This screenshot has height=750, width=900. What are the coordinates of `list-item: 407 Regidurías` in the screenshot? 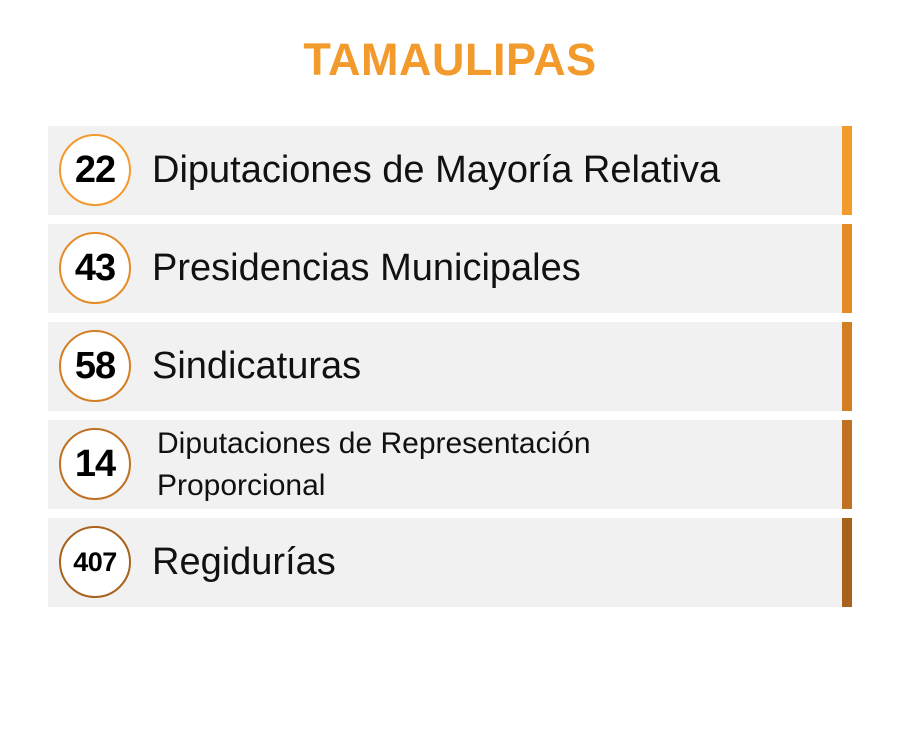 It's located at (450, 562).